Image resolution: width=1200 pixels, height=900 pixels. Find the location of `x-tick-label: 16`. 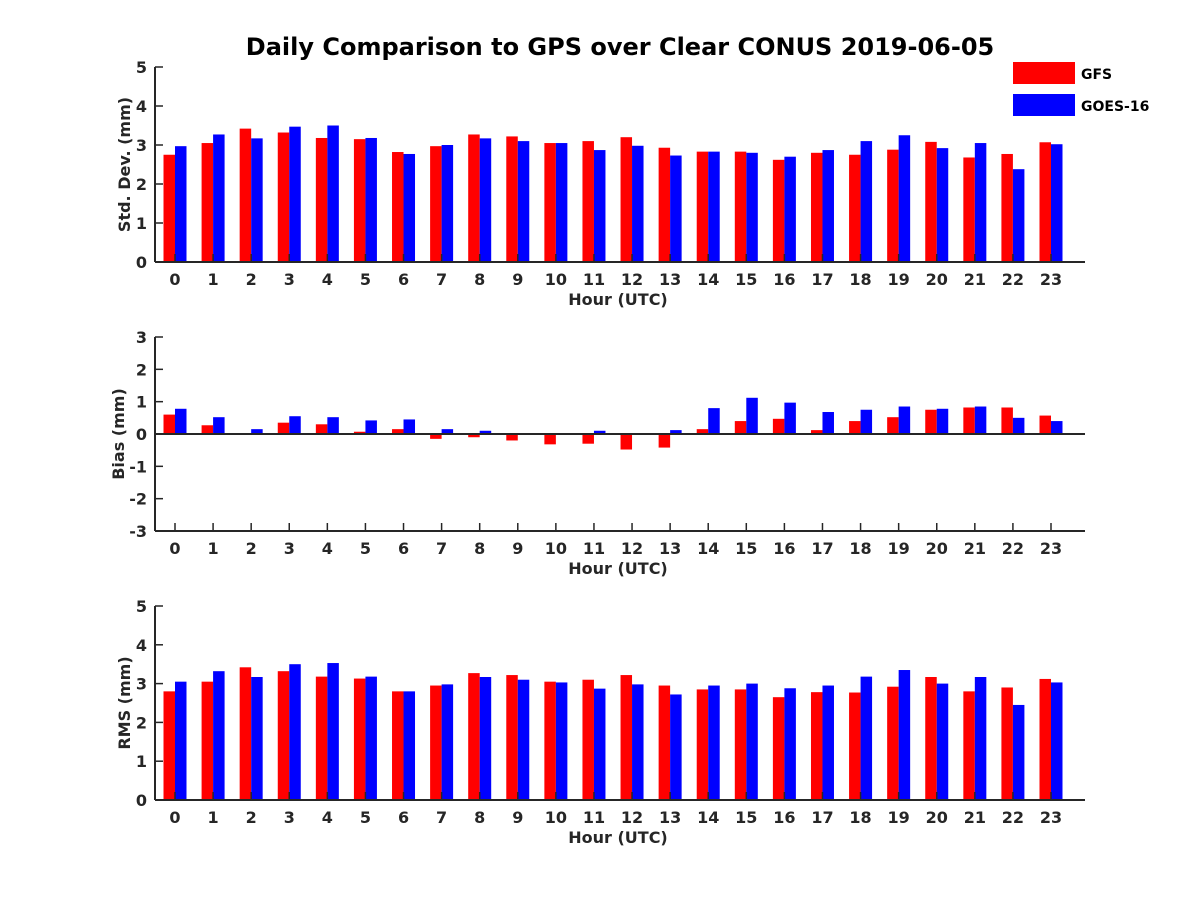

x-tick-label: 16 is located at coordinates (784, 279).